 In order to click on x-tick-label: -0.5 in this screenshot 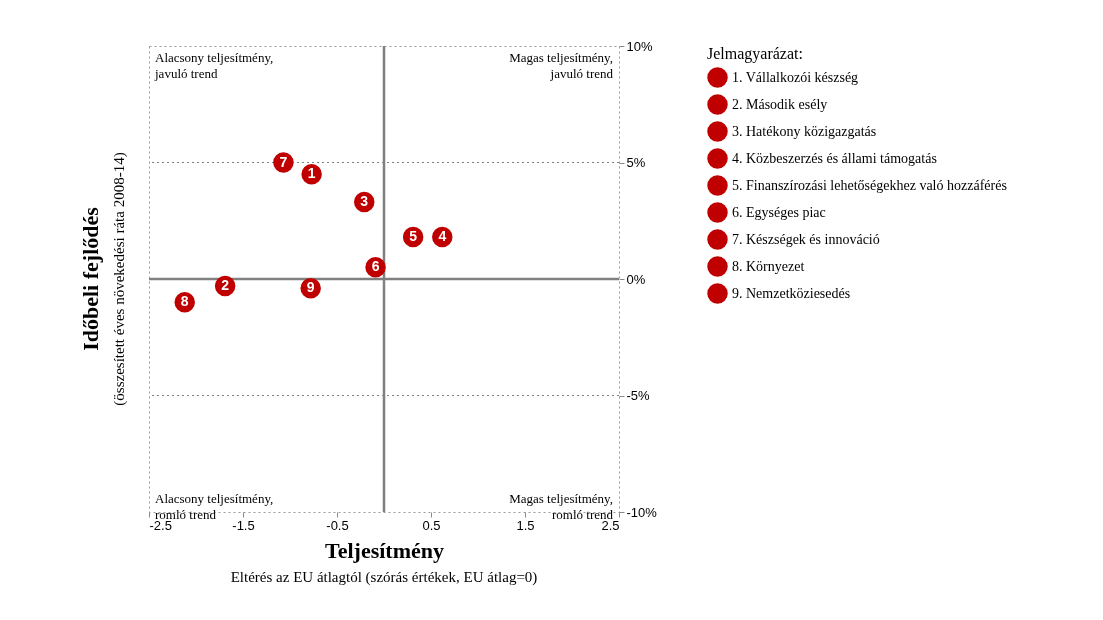, I will do `click(337, 525)`.